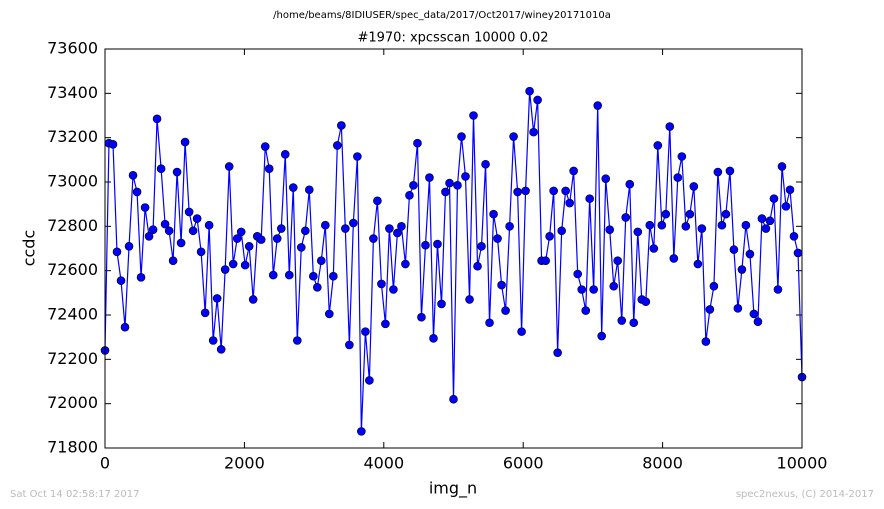  Describe the element at coordinates (662, 463) in the screenshot. I see `x-tick-label: 8000` at that location.